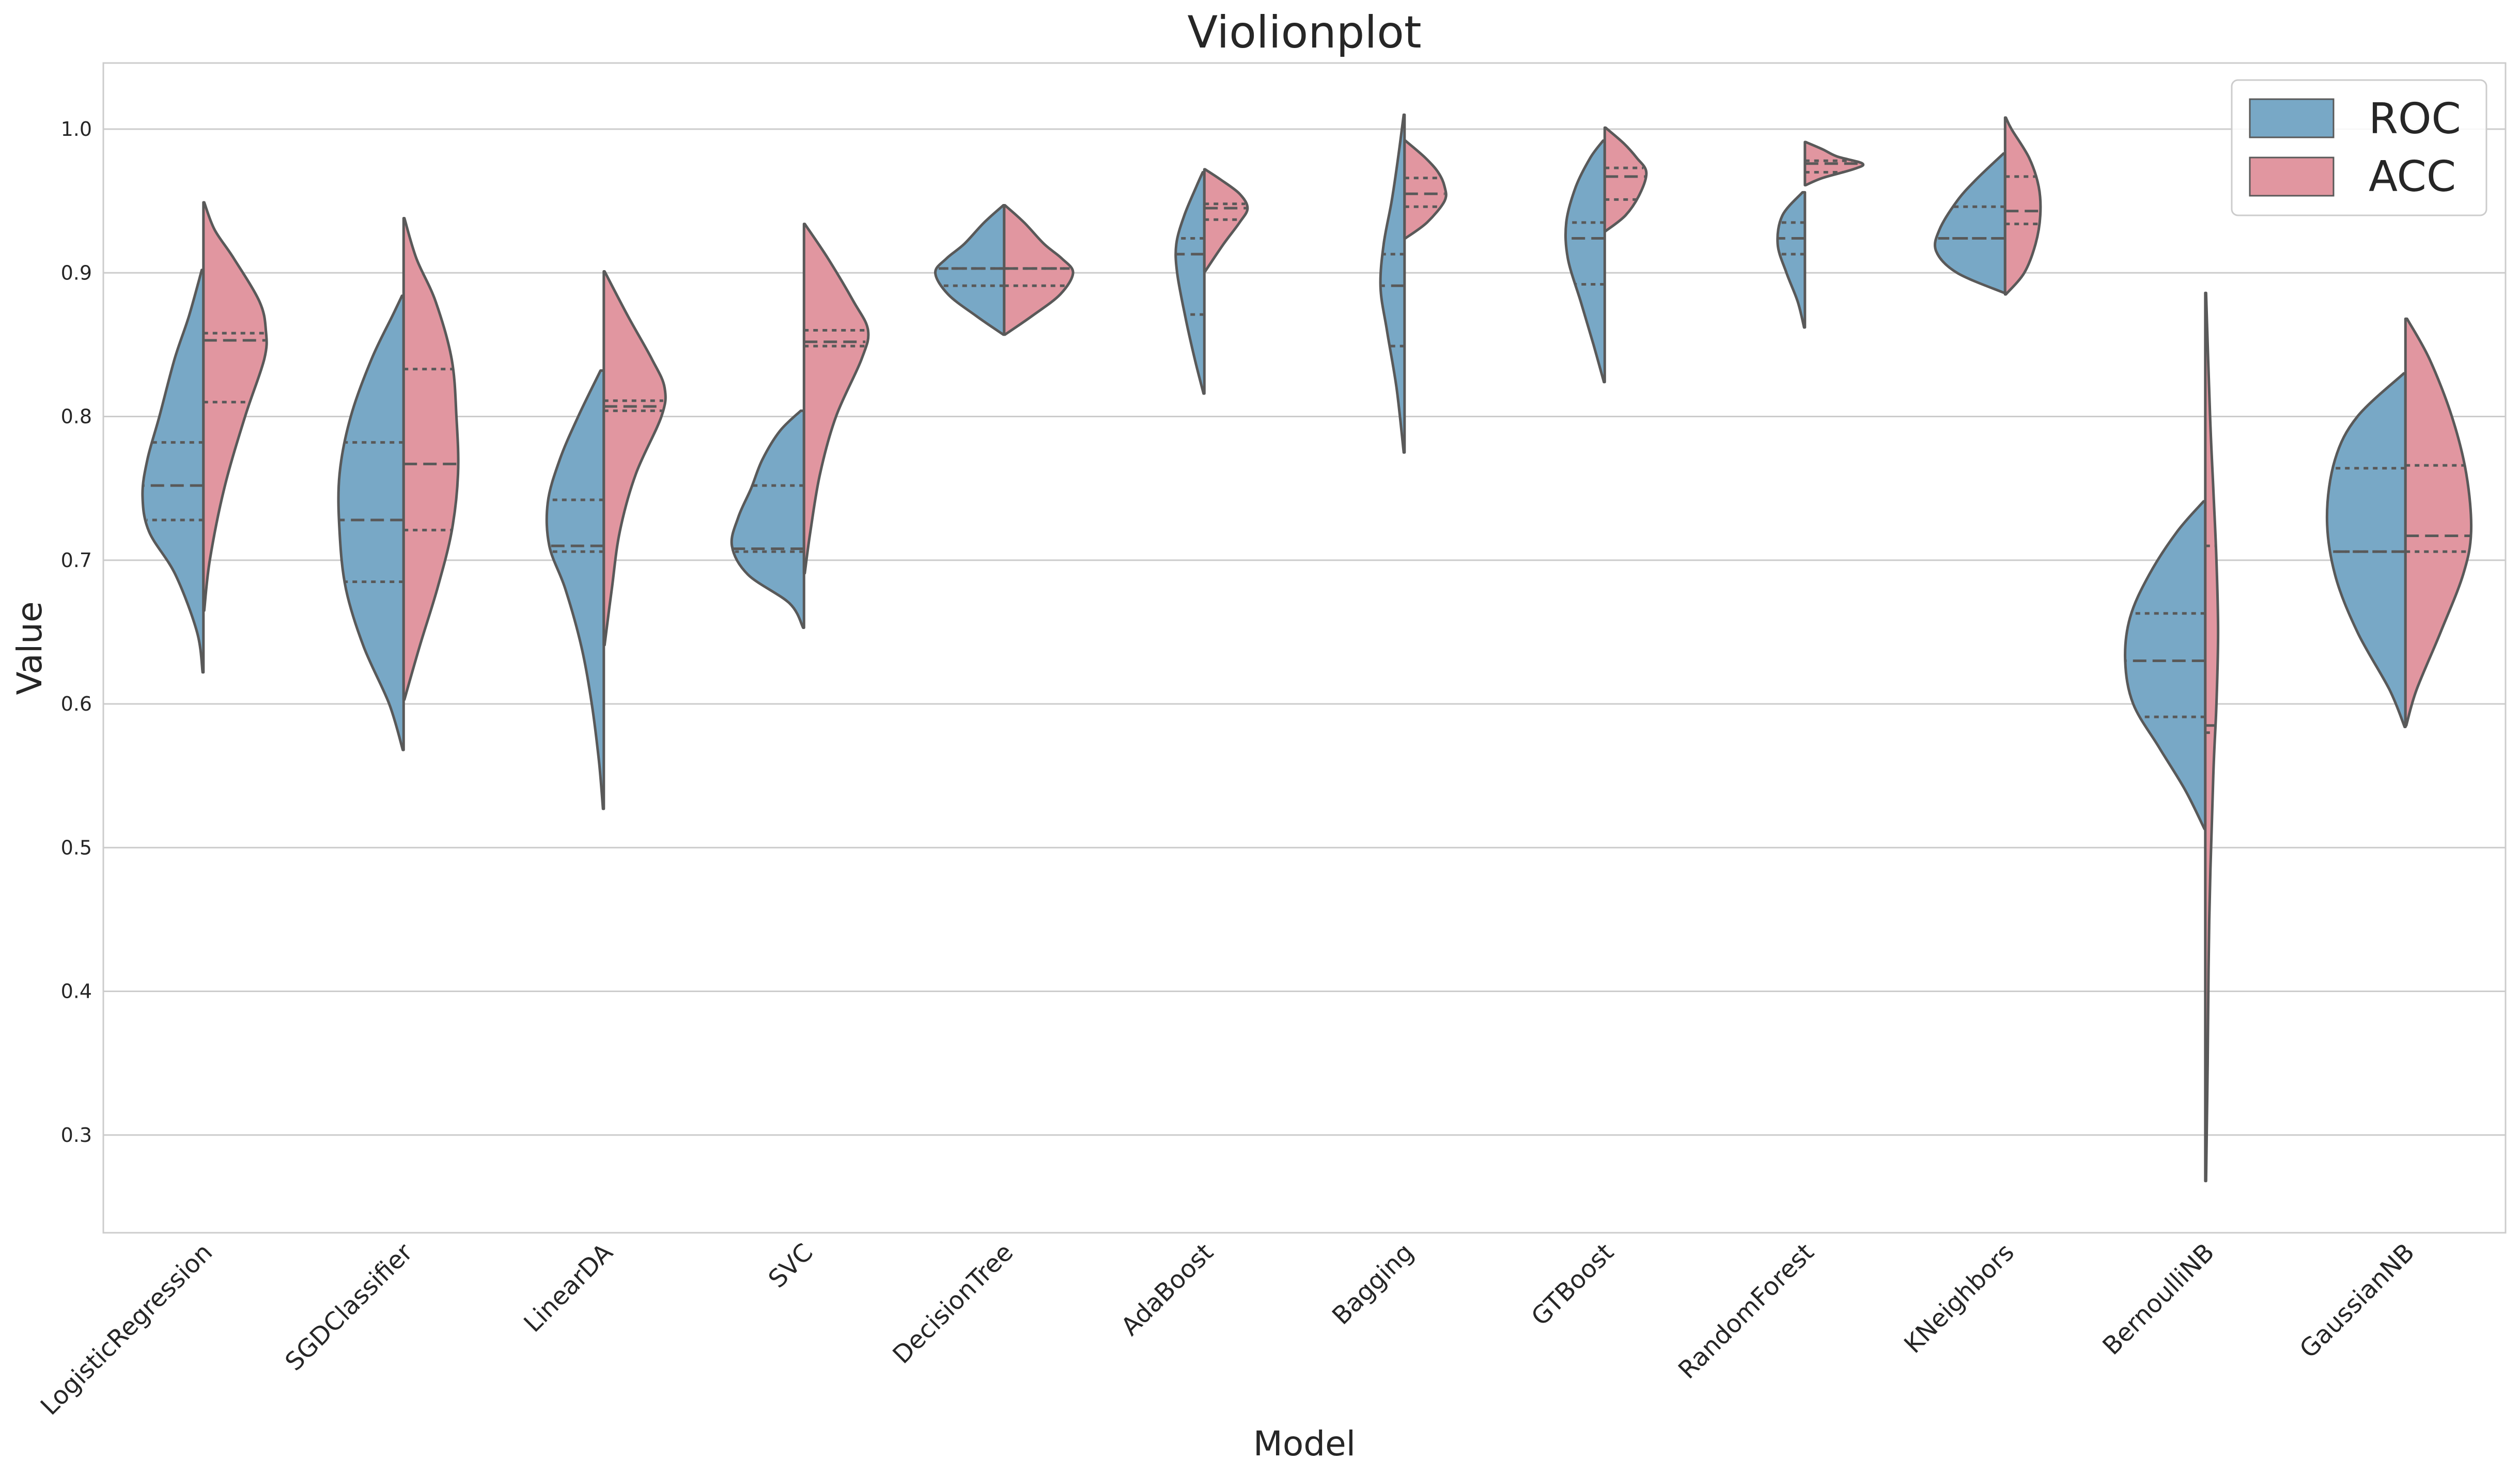 Image resolution: width=2520 pixels, height=1476 pixels. What do you see at coordinates (76, 1135) in the screenshot?
I see `y-tick-label: 0.3` at bounding box center [76, 1135].